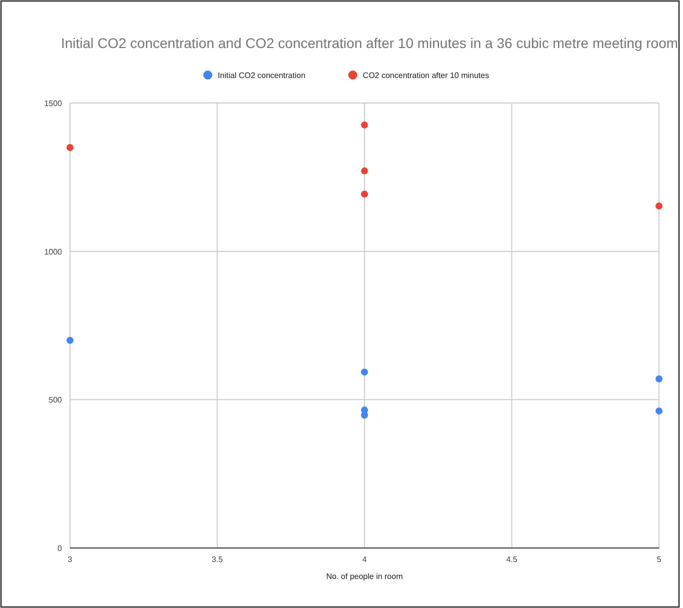  I want to click on y-tick-label: 1500, so click(53, 103).